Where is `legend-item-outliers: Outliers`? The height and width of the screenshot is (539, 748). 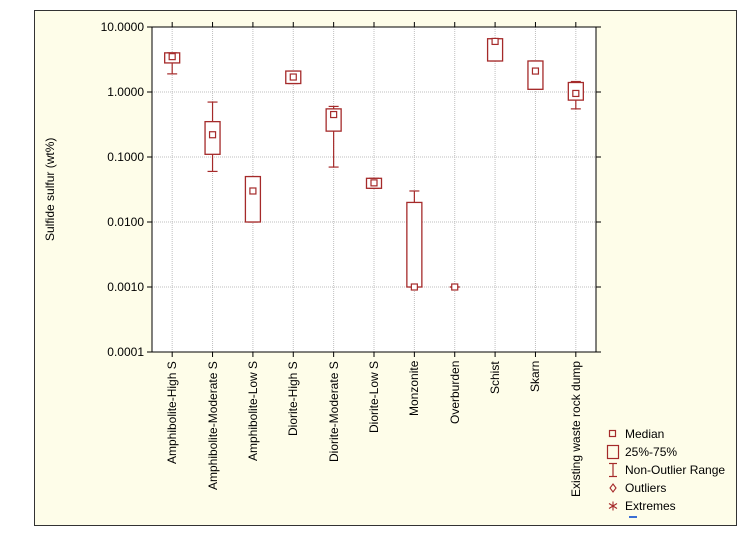
legend-item-outliers: Outliers is located at coordinates (665, 488).